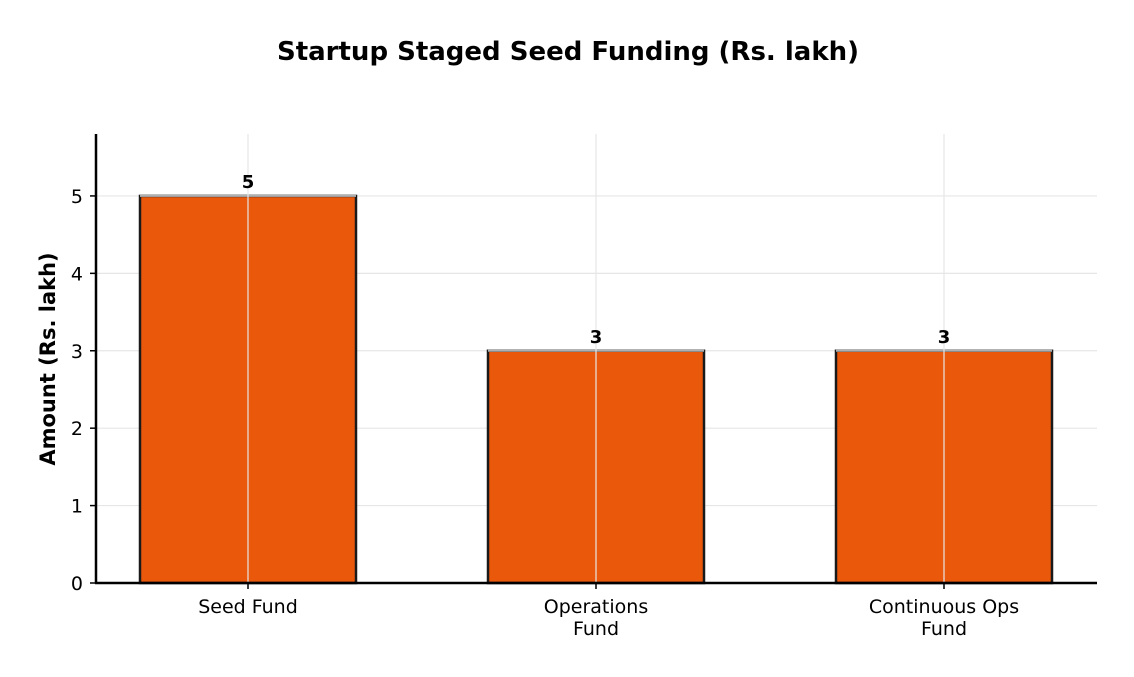  I want to click on x-tick-label: Seed Fund, so click(248, 607).